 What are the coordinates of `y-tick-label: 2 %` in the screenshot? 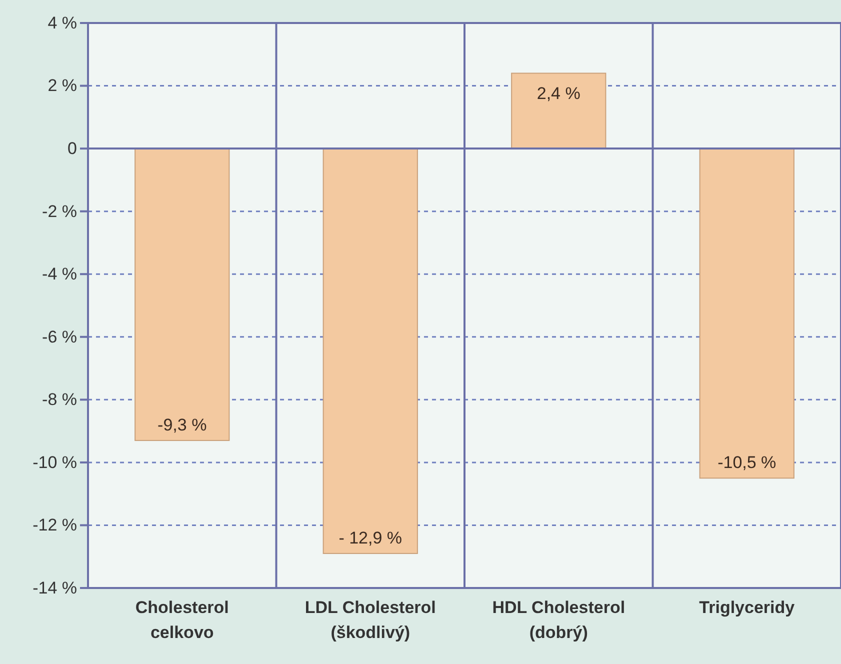 It's located at (62, 86).